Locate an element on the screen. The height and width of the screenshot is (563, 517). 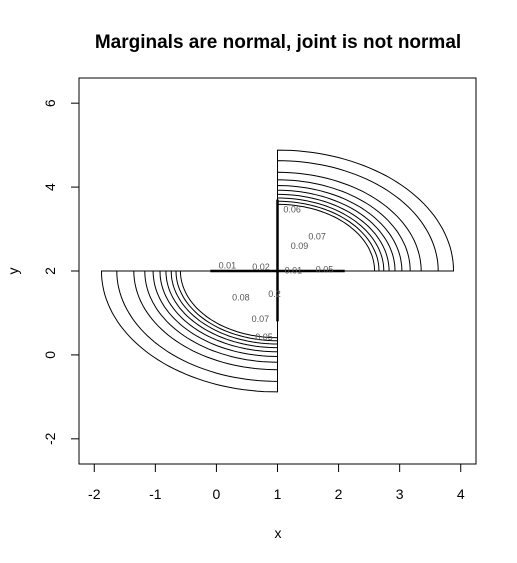
contour-label: 0.09 is located at coordinates (300, 246).